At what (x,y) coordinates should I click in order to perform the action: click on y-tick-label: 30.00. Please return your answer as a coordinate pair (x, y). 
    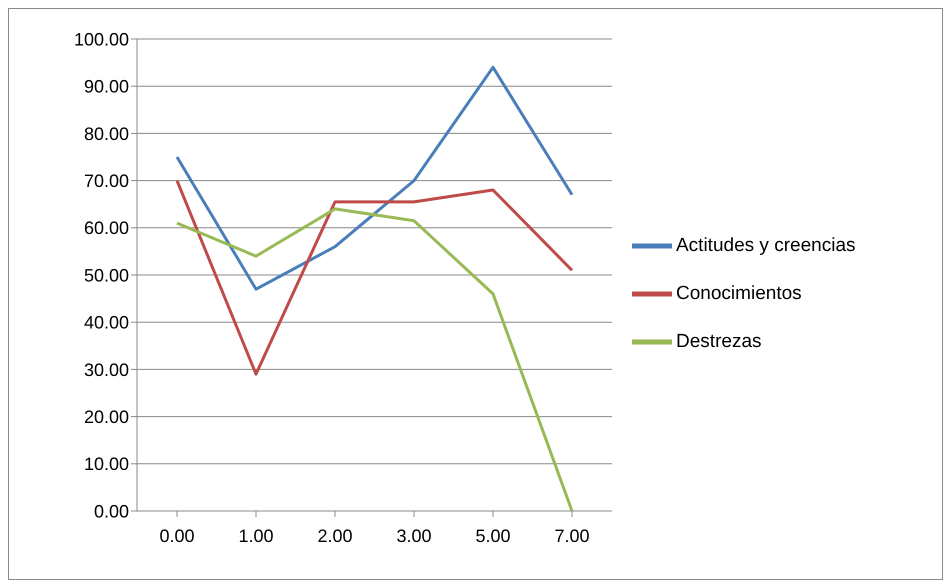
    Looking at the image, I should click on (106, 370).